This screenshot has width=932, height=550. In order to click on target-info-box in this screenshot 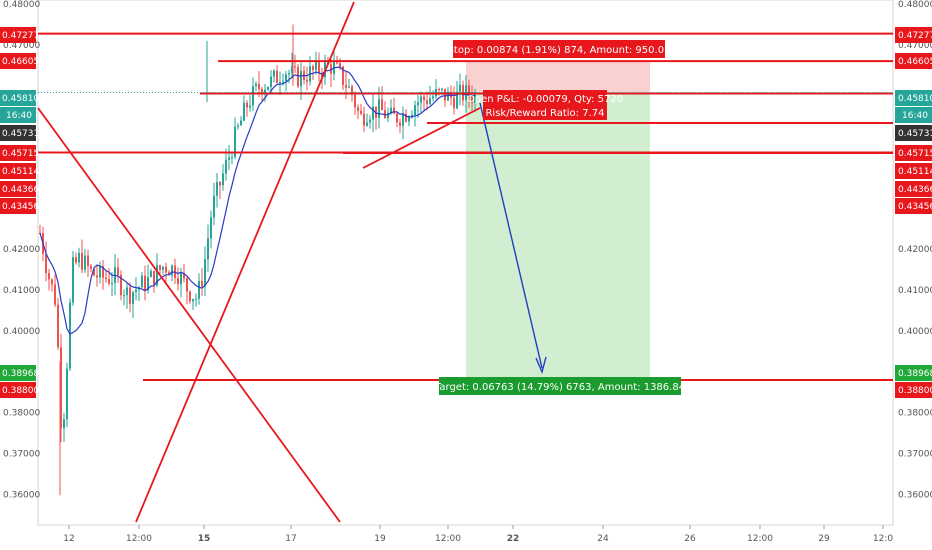, I will do `click(560, 386)`.